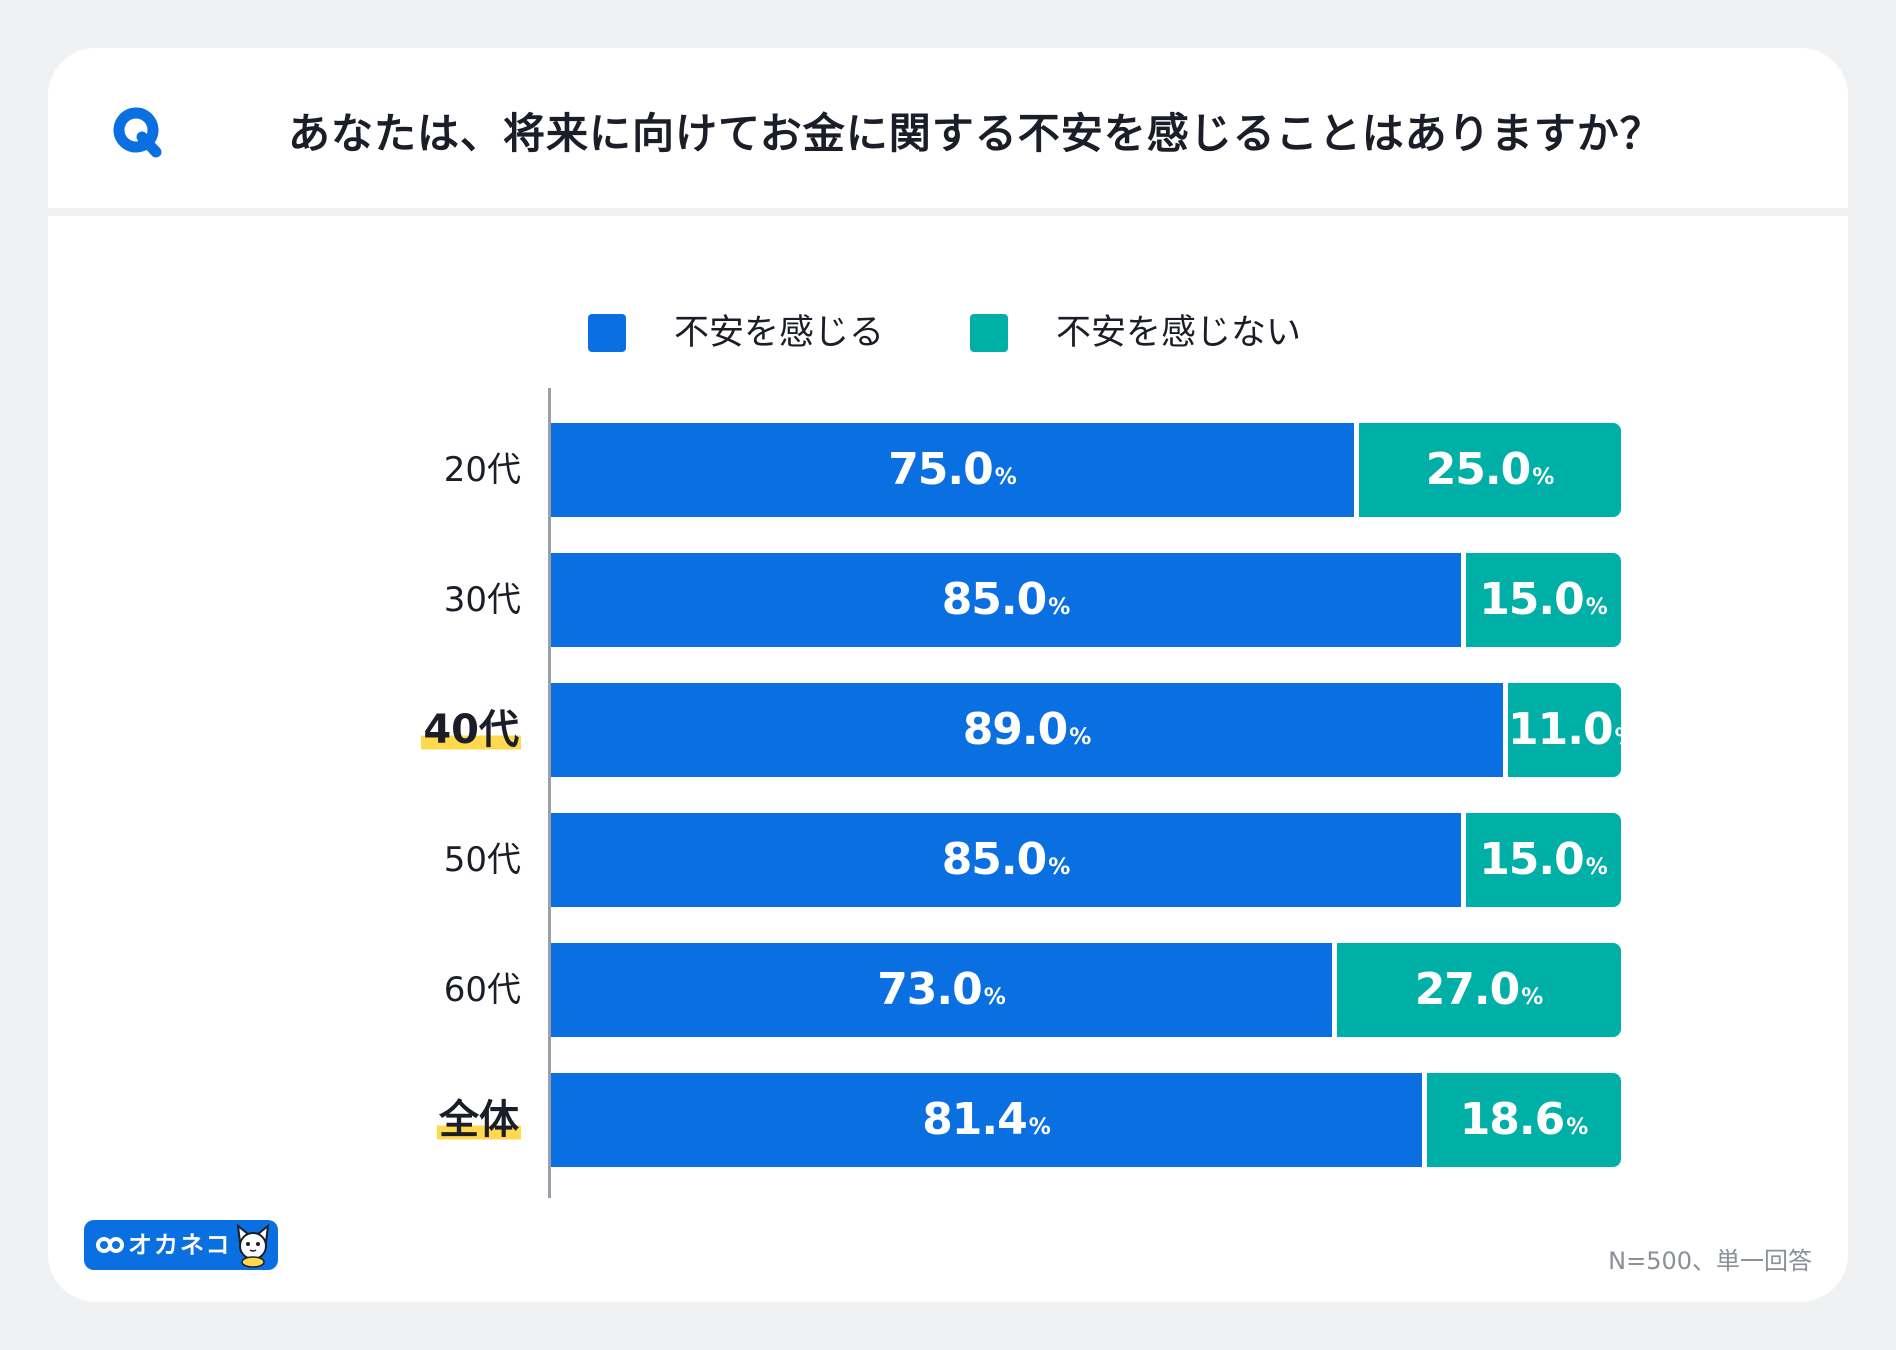 The height and width of the screenshot is (1350, 1896). I want to click on okaneko-logo: オカネコ, so click(181, 1245).